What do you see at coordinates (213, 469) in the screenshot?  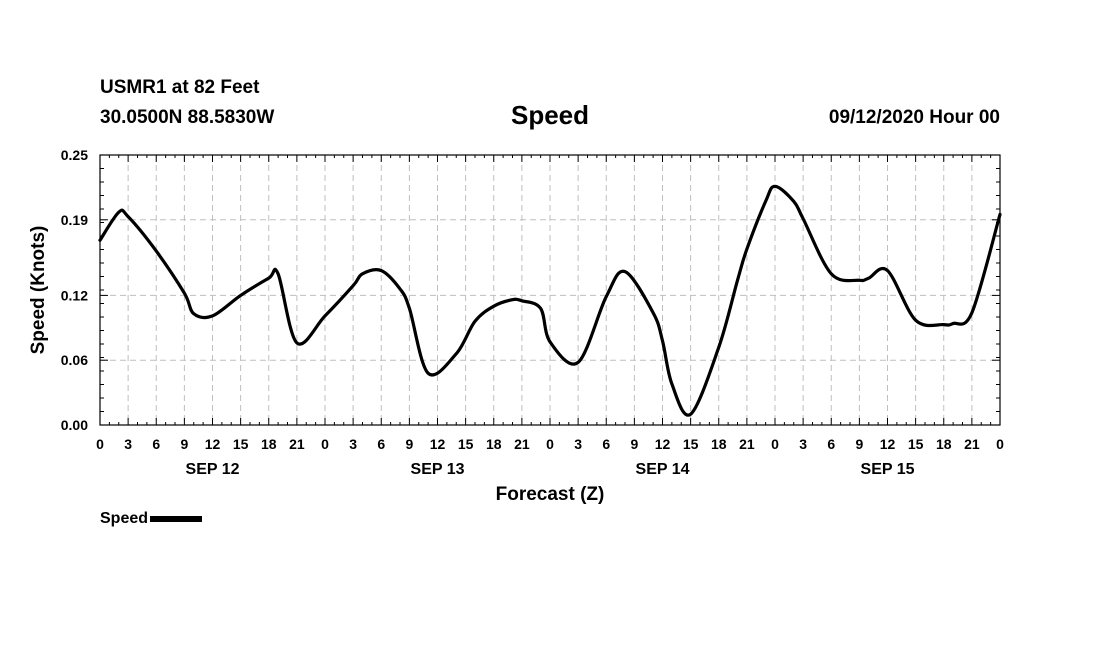 I see `date-label: SEP 12` at bounding box center [213, 469].